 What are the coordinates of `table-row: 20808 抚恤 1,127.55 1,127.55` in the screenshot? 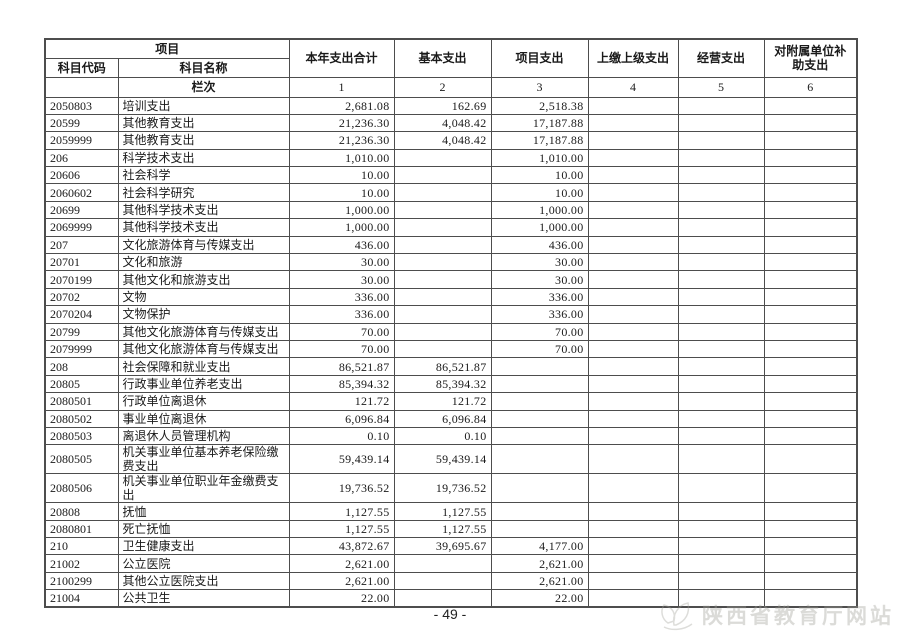 It's located at (451, 511).